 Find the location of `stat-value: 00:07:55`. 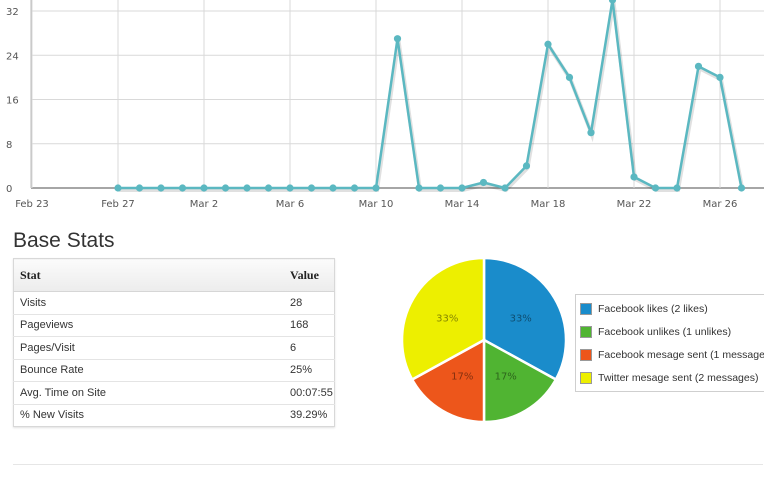

stat-value: 00:07:55 is located at coordinates (309, 392).